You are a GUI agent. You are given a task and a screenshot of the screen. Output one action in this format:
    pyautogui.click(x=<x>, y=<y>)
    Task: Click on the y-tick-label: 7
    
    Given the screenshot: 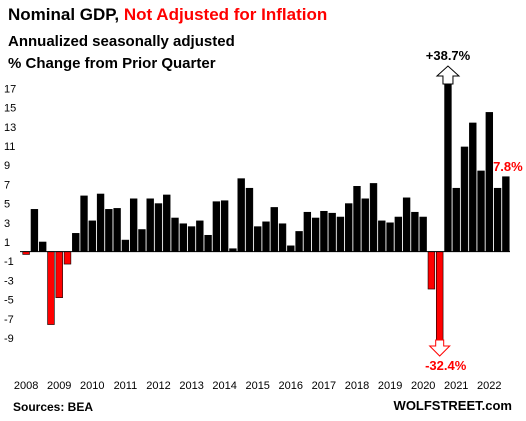 What is the action you would take?
    pyautogui.click(x=7, y=185)
    